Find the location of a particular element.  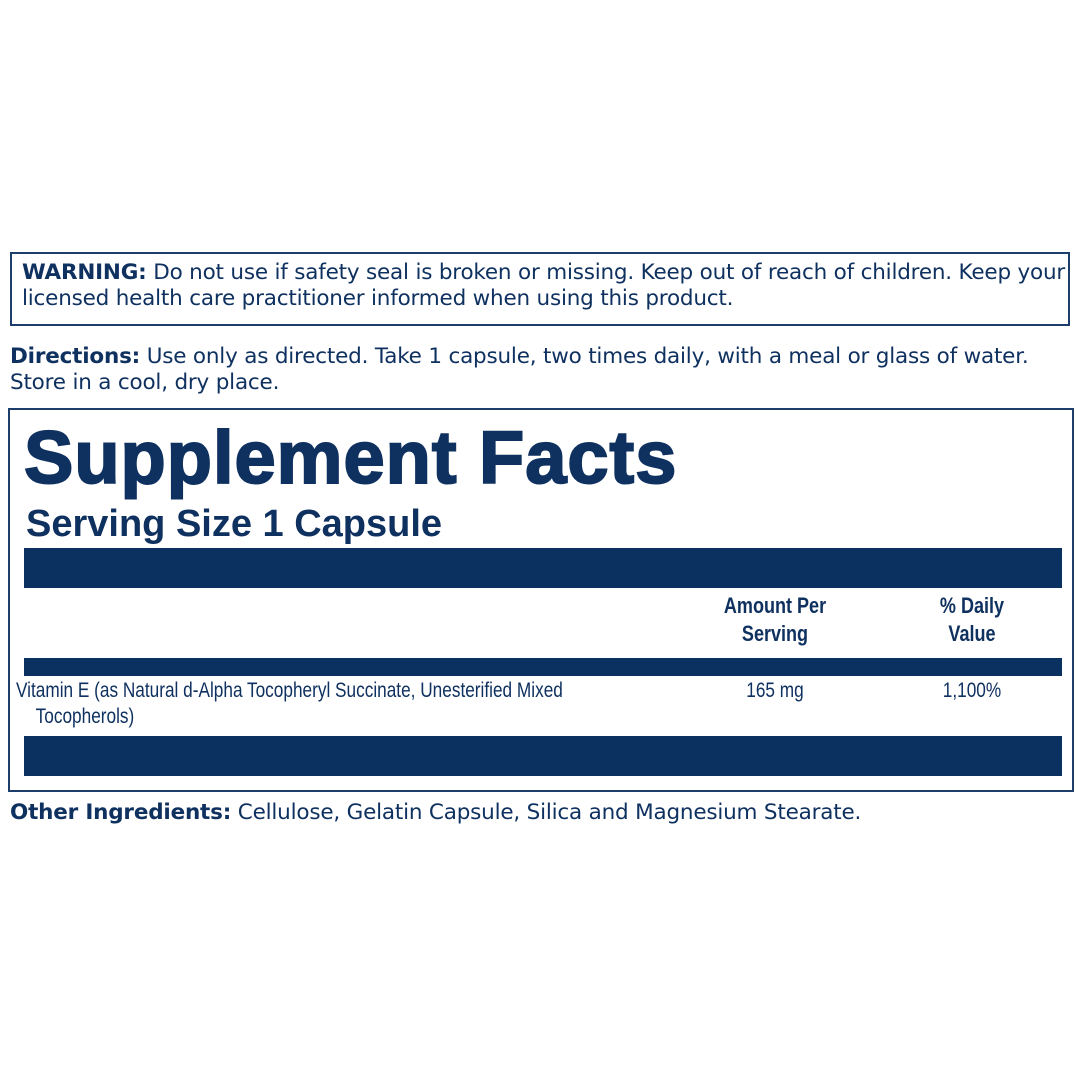

amount-header-line2: Serving is located at coordinates (775, 633).